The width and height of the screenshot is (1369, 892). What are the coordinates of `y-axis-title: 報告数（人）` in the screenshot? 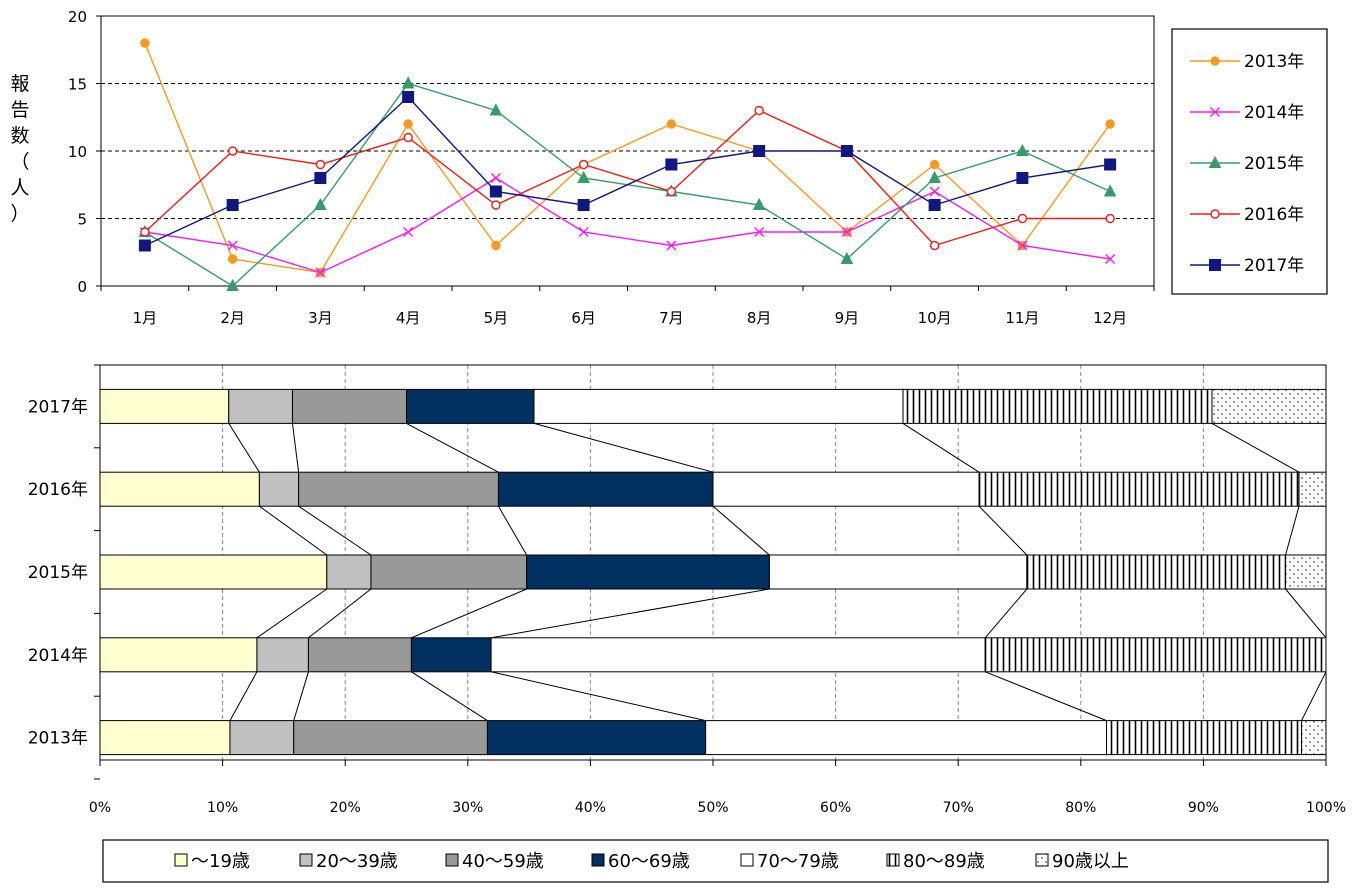 It's located at (19, 149).